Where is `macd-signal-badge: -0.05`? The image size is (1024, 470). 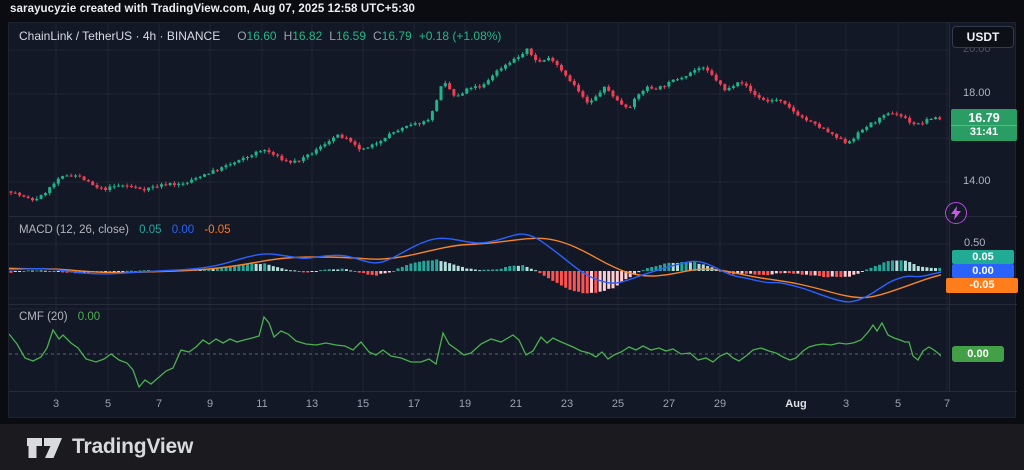 macd-signal-badge: -0.05 is located at coordinates (982, 285).